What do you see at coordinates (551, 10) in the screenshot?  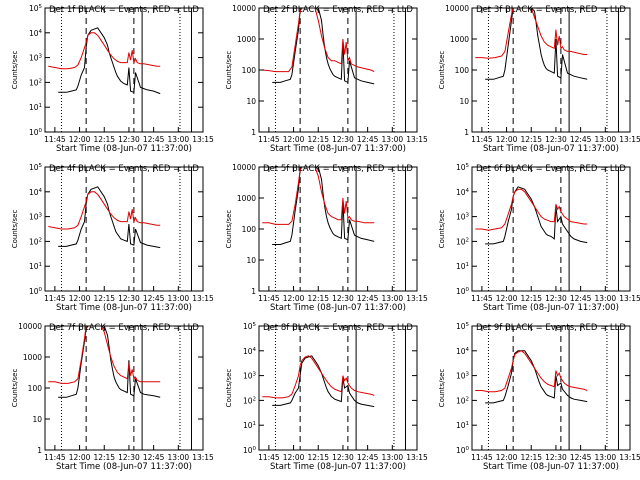 I see `panel-title: Det 3f BLACK = Events, RED = LLD` at bounding box center [551, 10].